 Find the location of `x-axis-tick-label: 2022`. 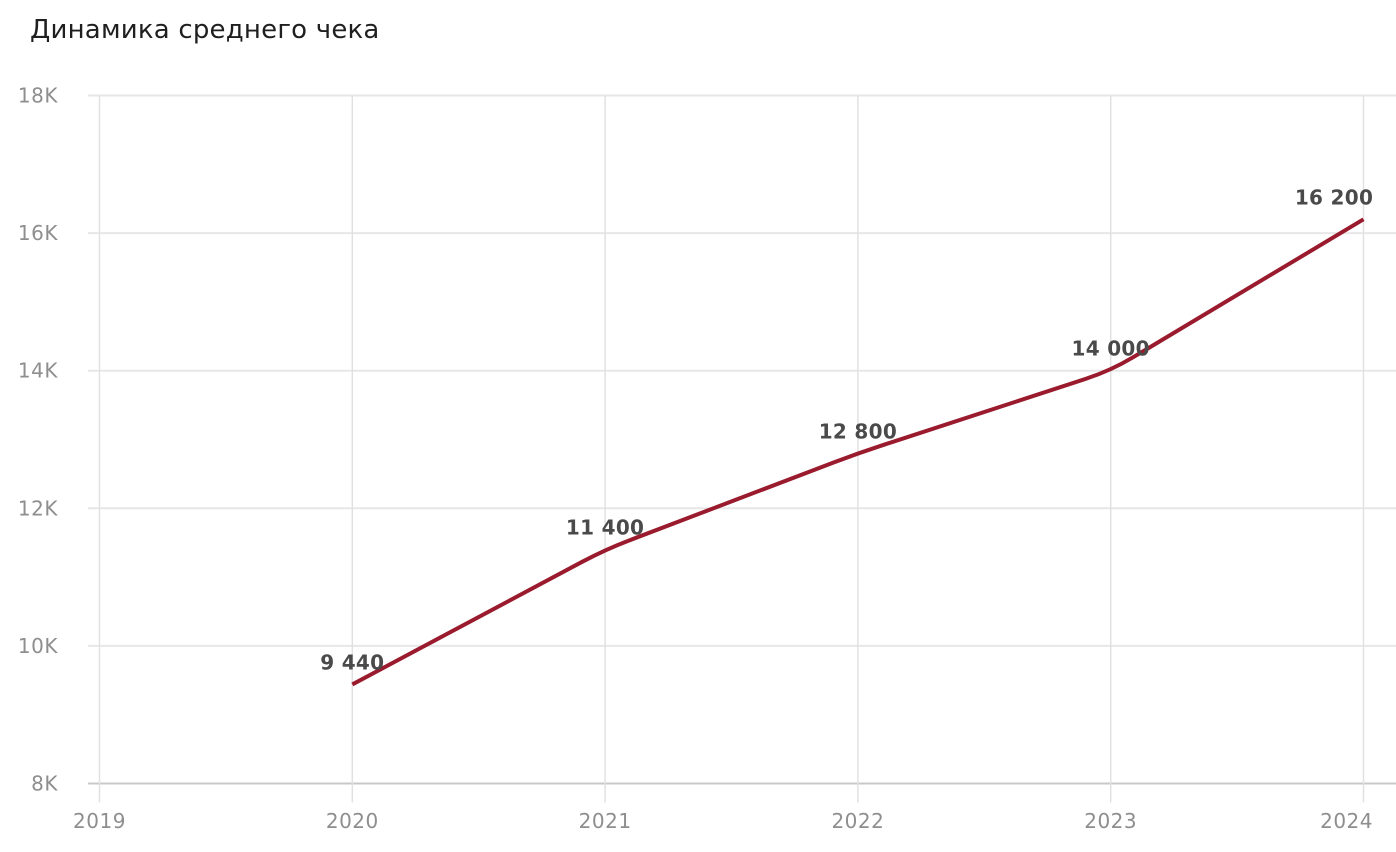

x-axis-tick-label: 2022 is located at coordinates (857, 821).